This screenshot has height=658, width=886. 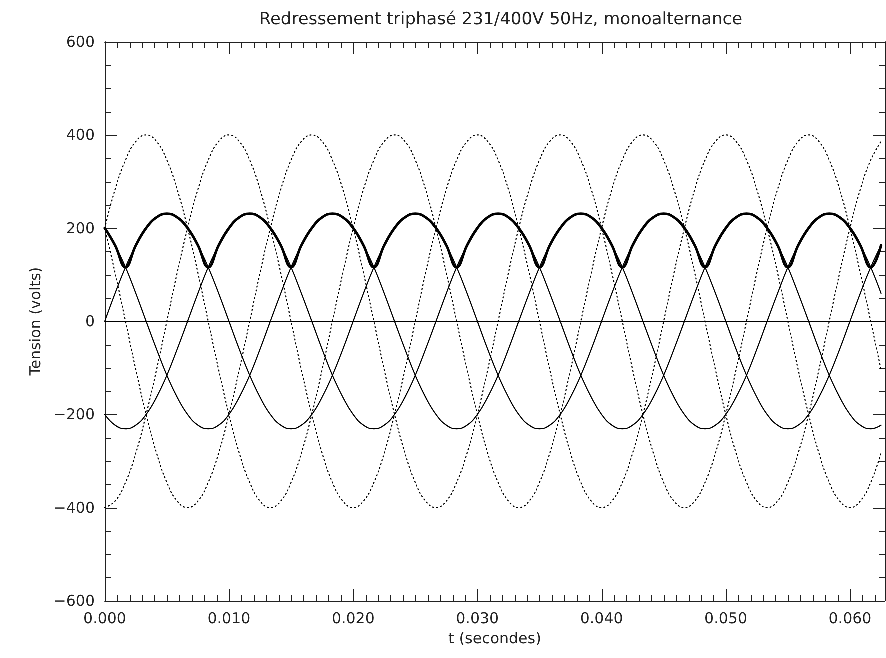 What do you see at coordinates (80, 135) in the screenshot?
I see `y-tick-label: 400` at bounding box center [80, 135].